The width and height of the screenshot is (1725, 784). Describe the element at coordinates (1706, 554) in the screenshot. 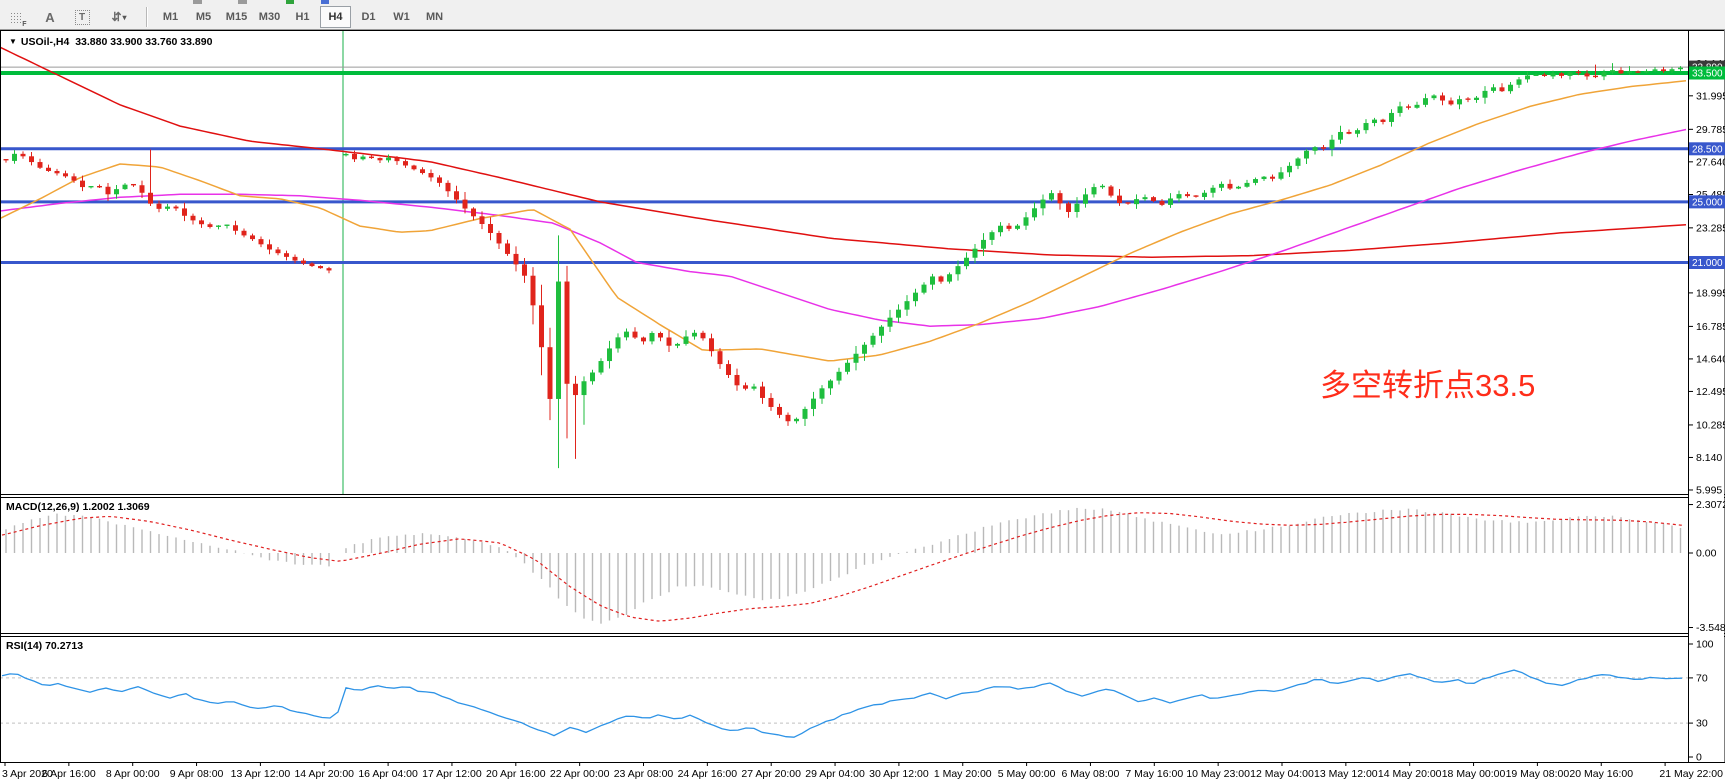

I see `svg-text: 0.00` at that location.